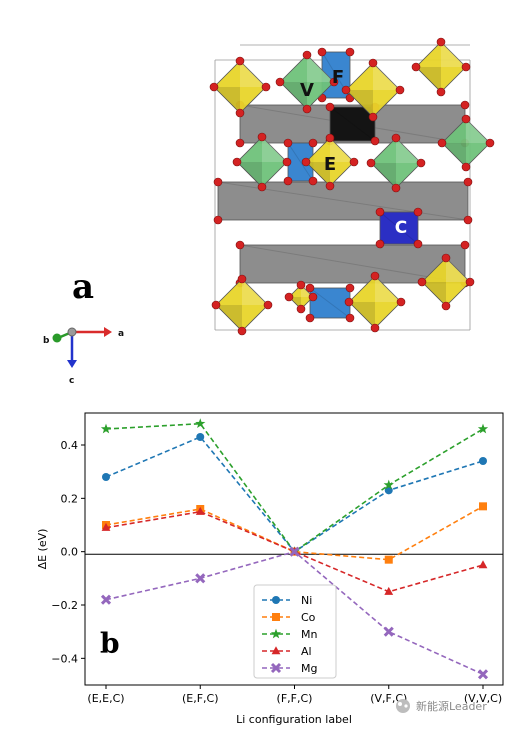 The height and width of the screenshot is (731, 512). I want to click on x-tick-label: (V,V,C), so click(483, 698).